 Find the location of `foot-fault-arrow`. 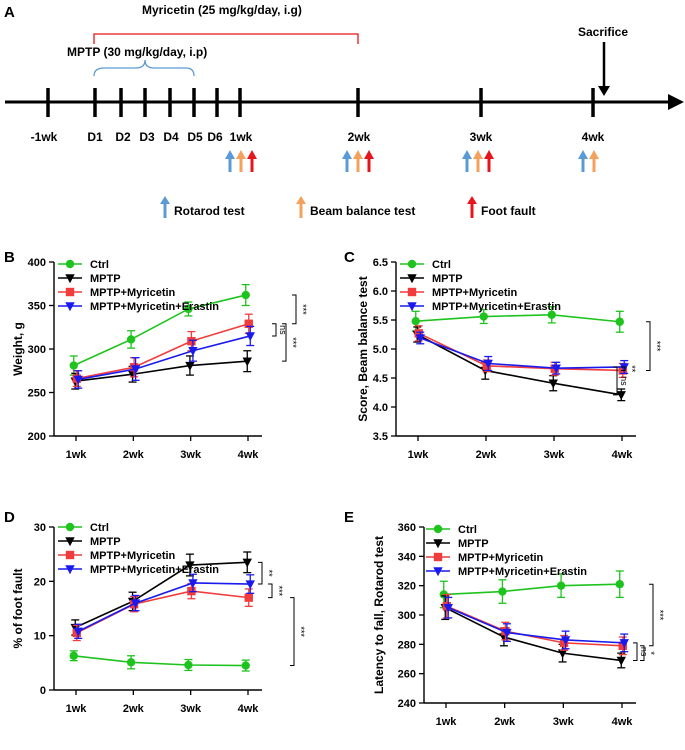

foot-fault-arrow is located at coordinates (252, 161).